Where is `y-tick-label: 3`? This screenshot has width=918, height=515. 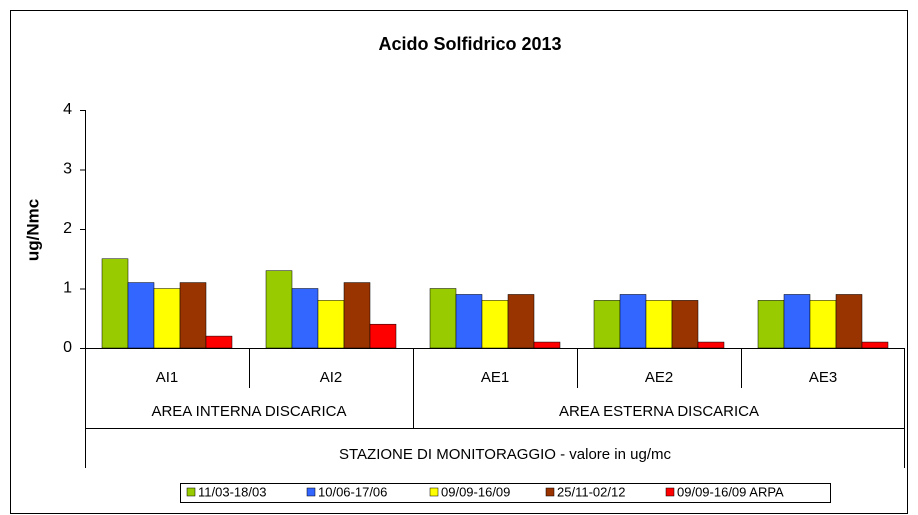
y-tick-label: 3 is located at coordinates (67, 169).